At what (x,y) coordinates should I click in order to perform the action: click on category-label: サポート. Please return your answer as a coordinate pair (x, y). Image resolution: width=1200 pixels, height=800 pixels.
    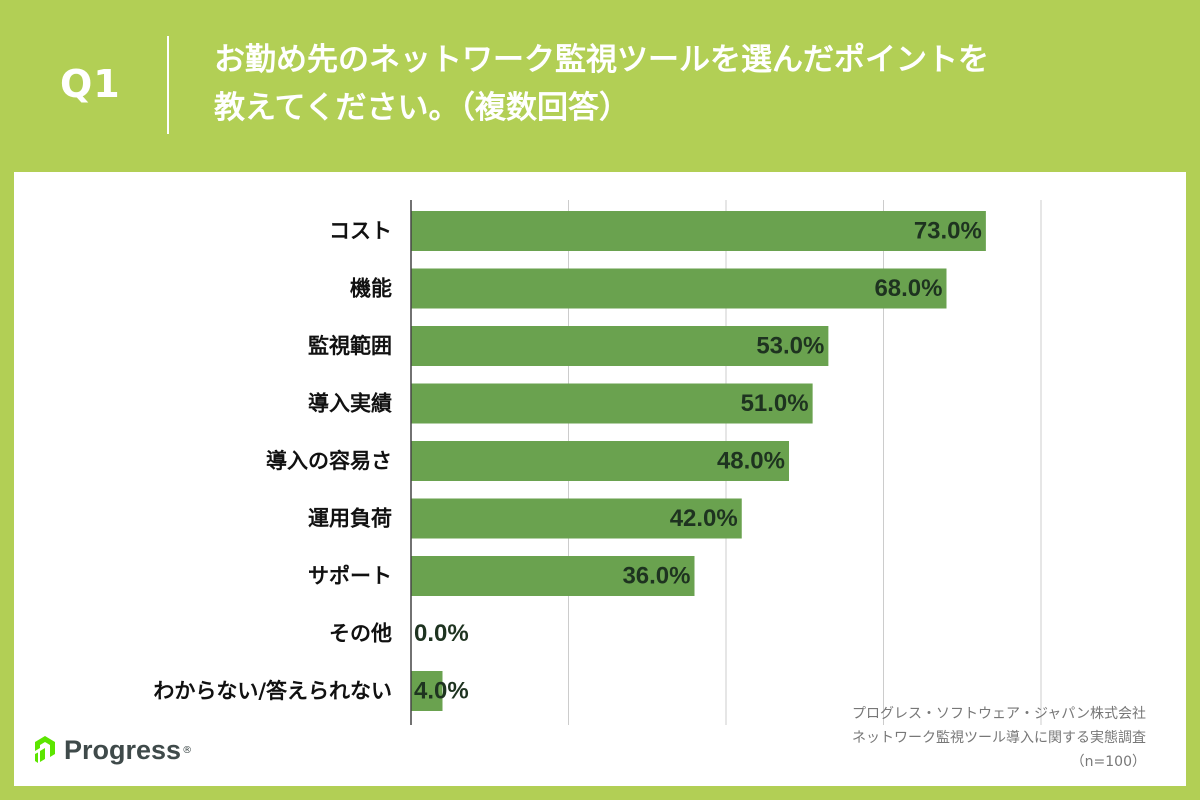
    Looking at the image, I should click on (350, 576).